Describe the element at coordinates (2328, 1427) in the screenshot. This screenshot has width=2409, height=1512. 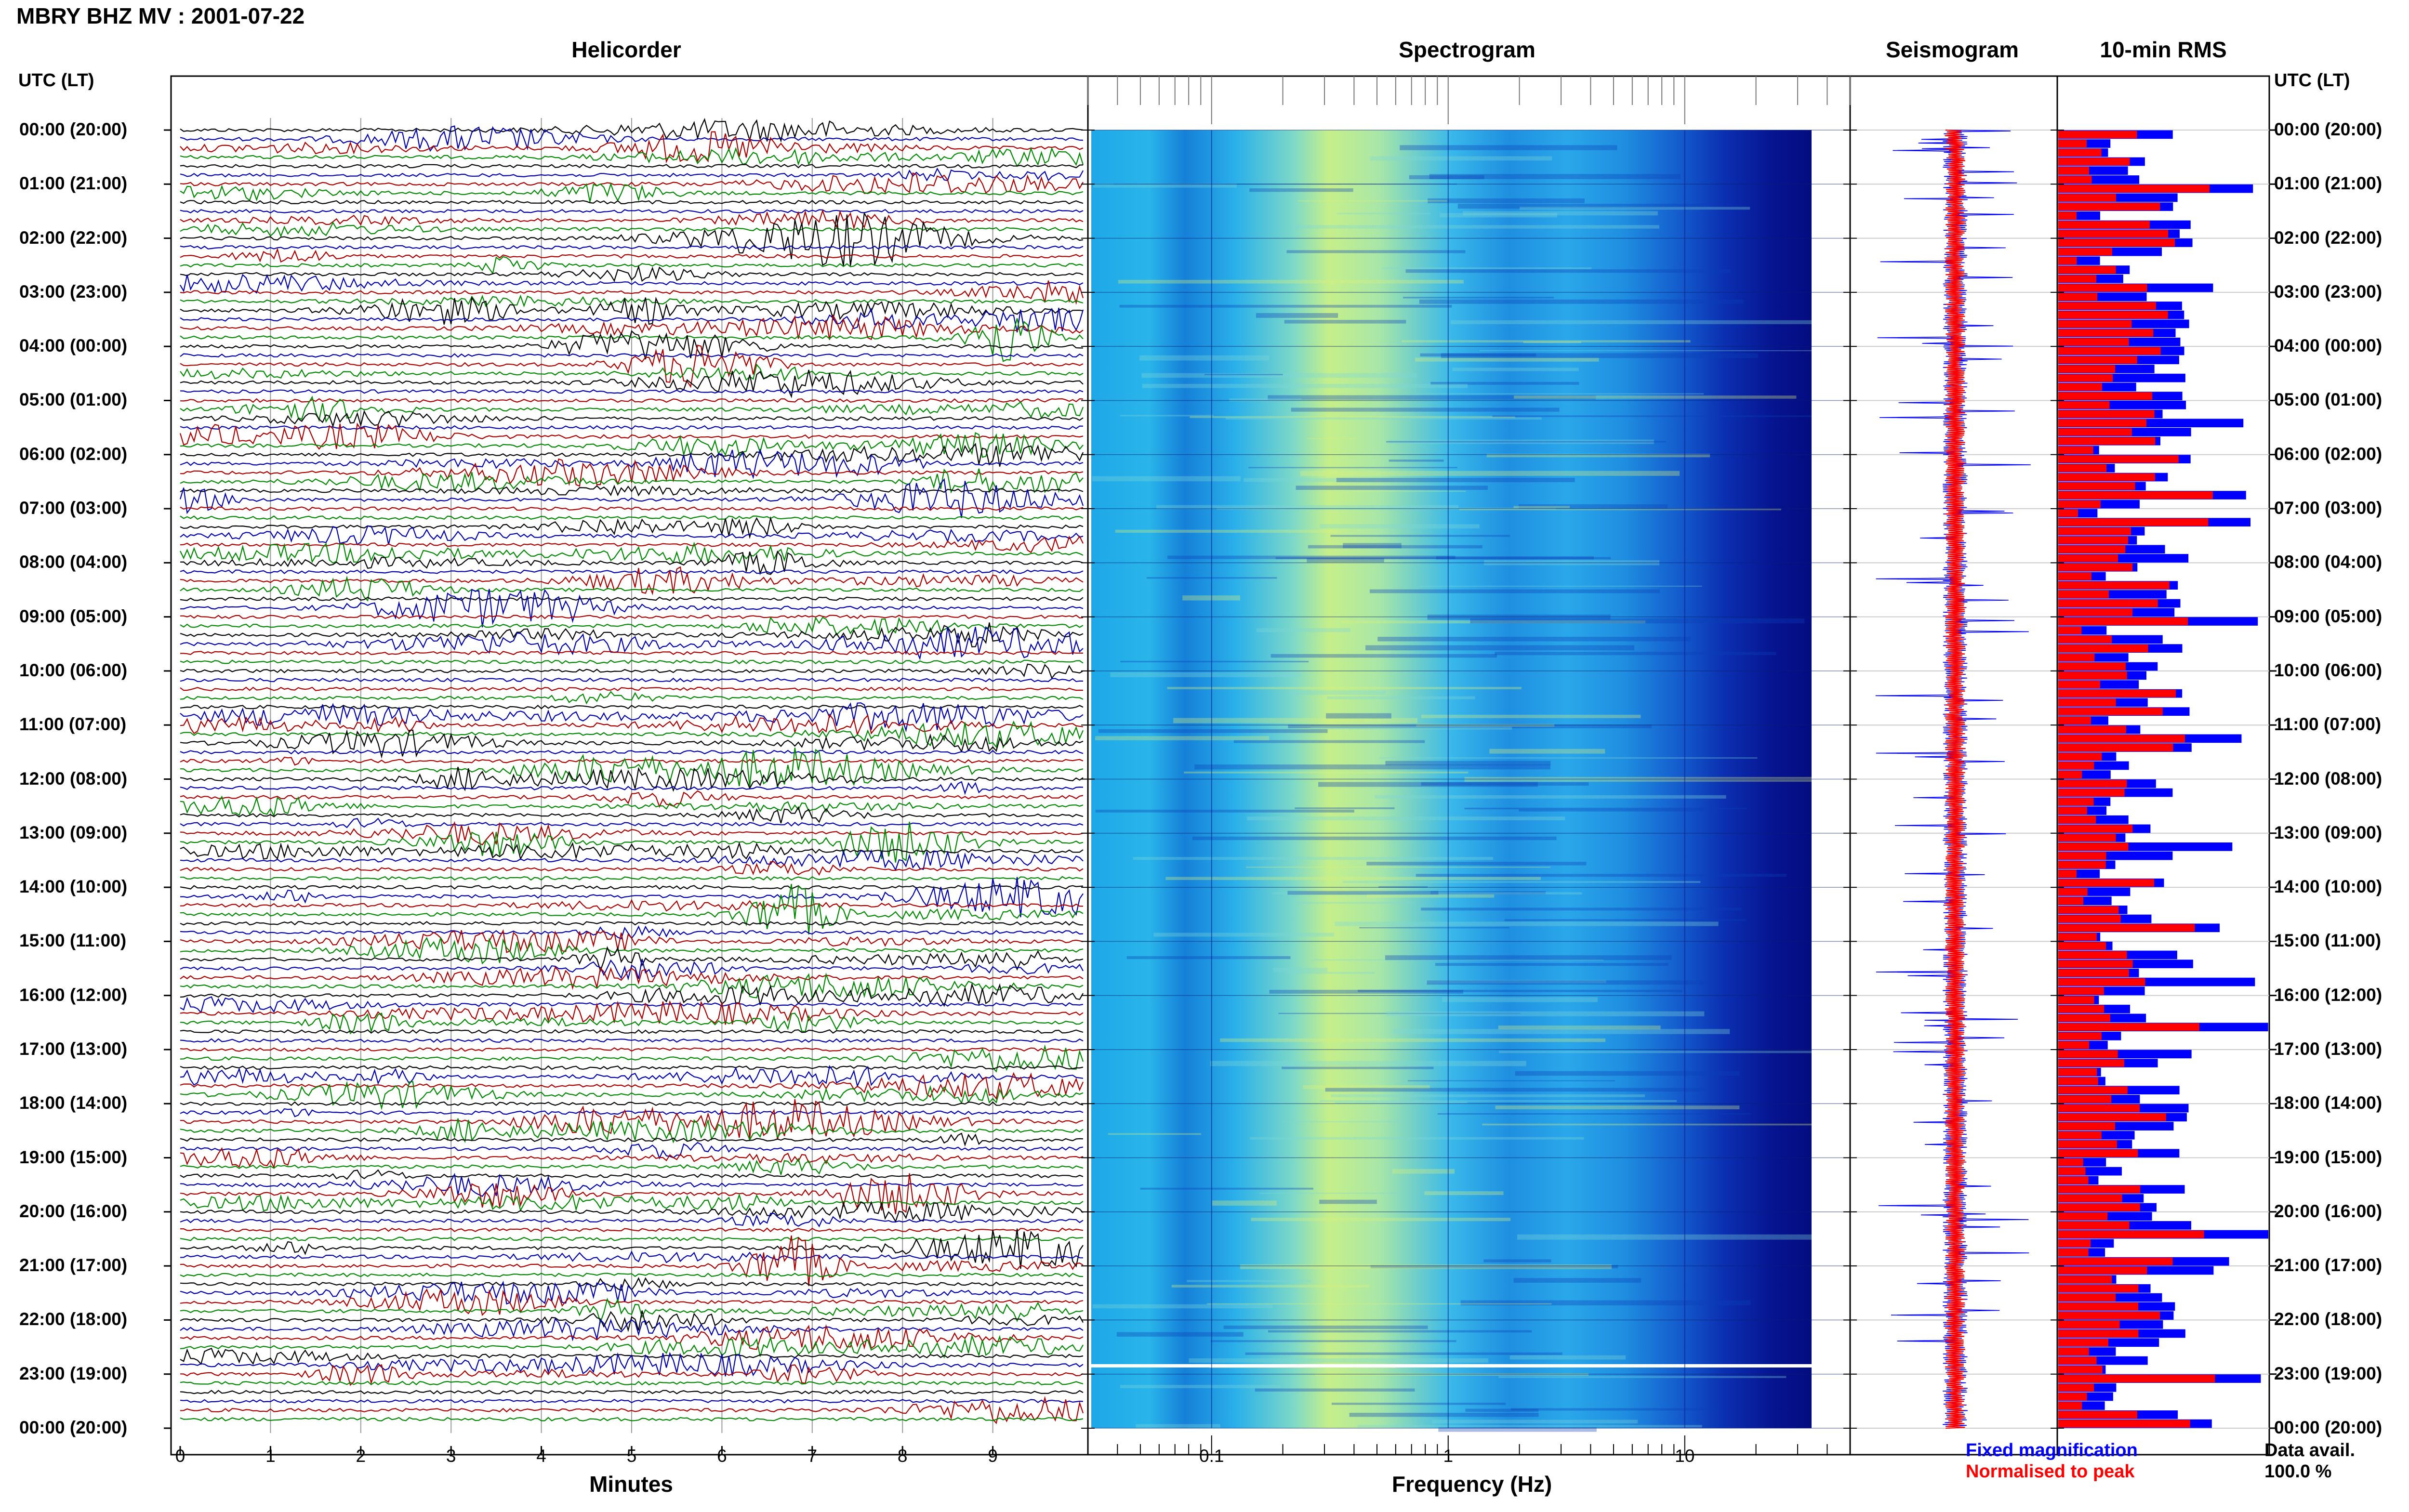
I see `time-label: 00:00 (20:00)` at that location.